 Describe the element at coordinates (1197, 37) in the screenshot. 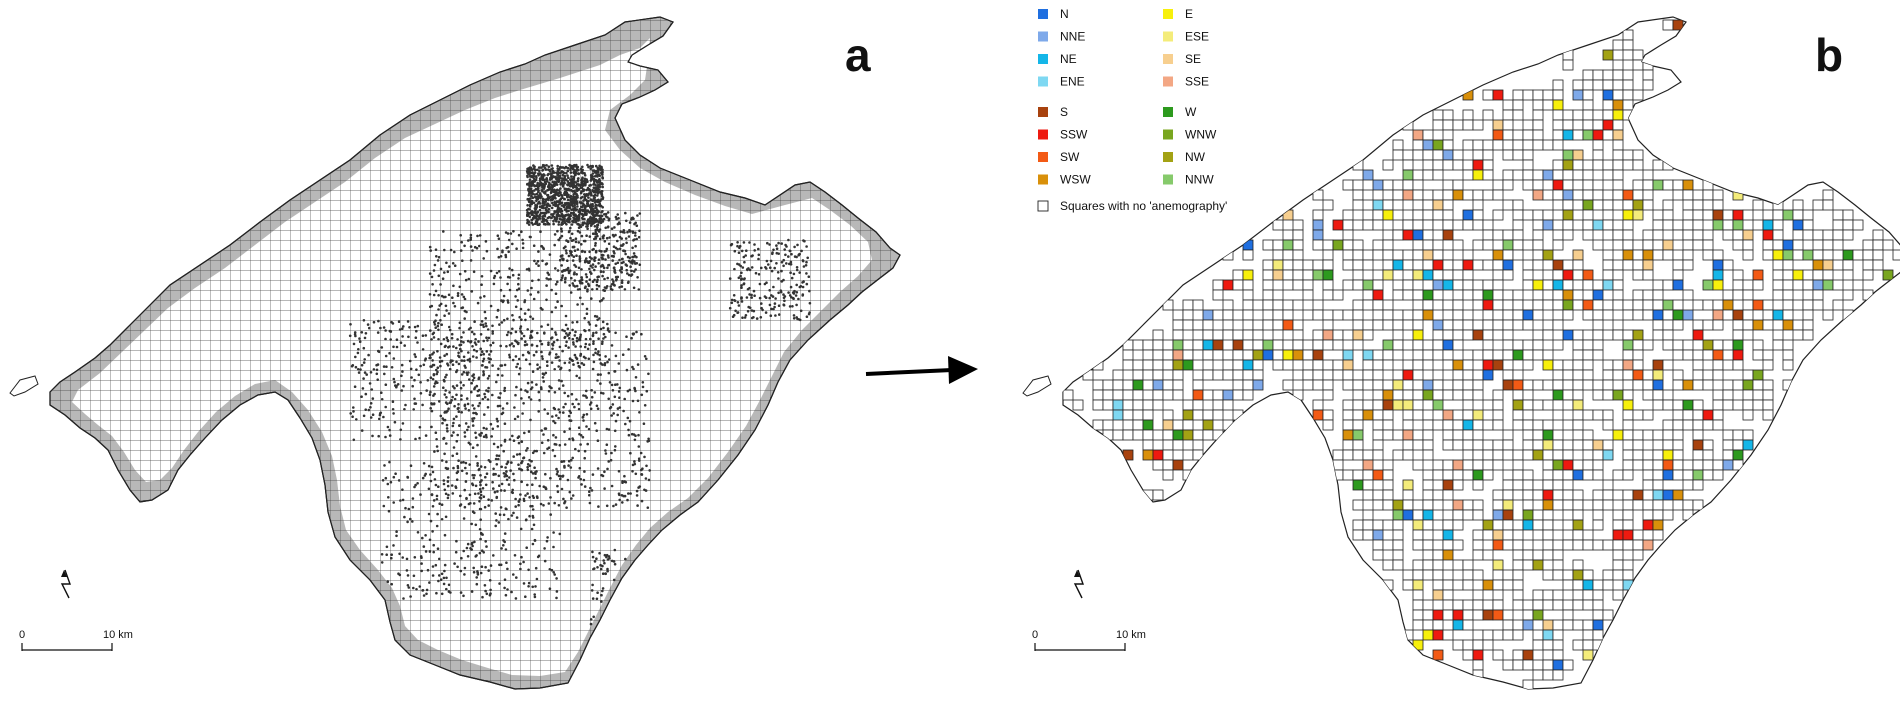

I see `legend-label-ese: ESE` at that location.